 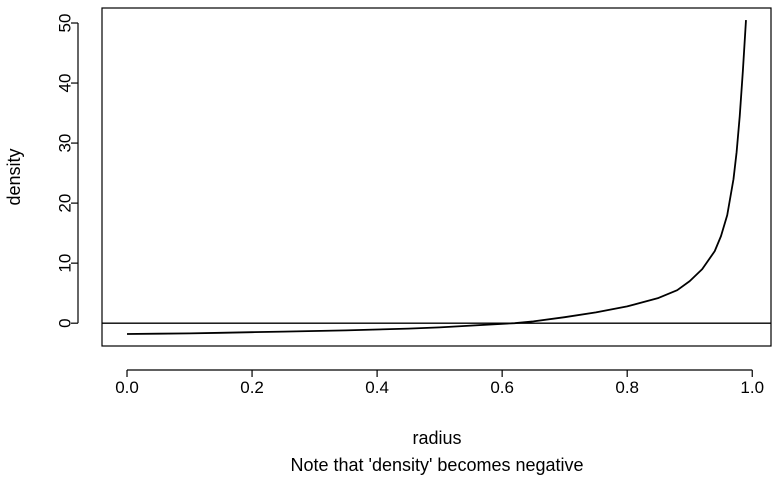 What do you see at coordinates (436, 465) in the screenshot?
I see `chart-subtitle: Note that 'density' becomes negative` at bounding box center [436, 465].